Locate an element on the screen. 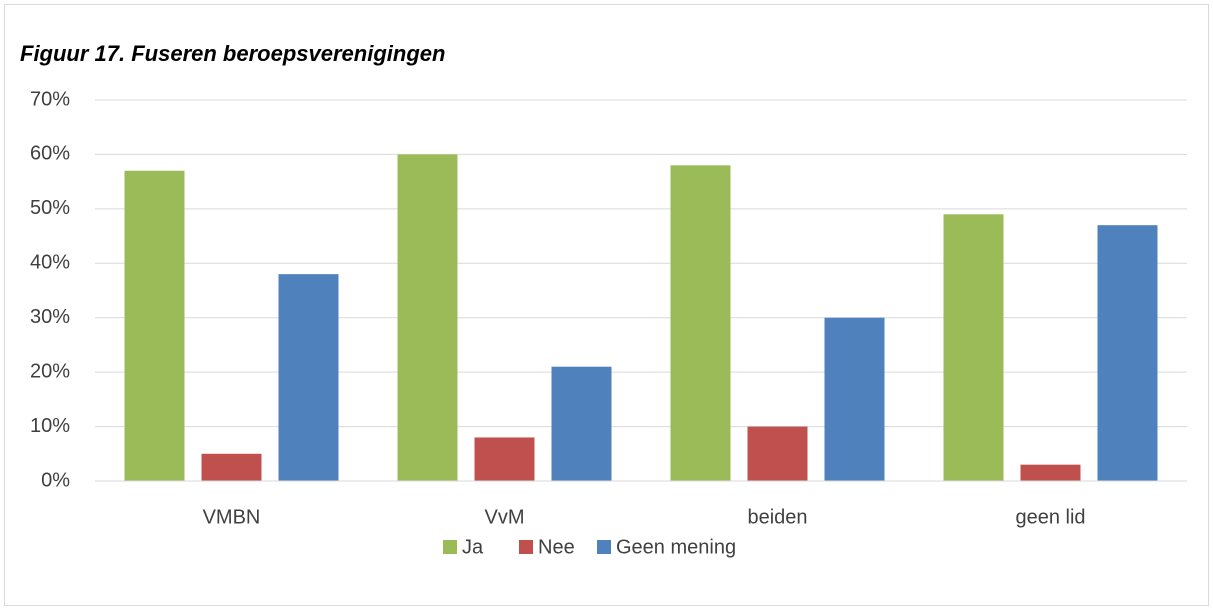 This screenshot has height=610, width=1213. y-tick-label: 20% is located at coordinates (50, 371).